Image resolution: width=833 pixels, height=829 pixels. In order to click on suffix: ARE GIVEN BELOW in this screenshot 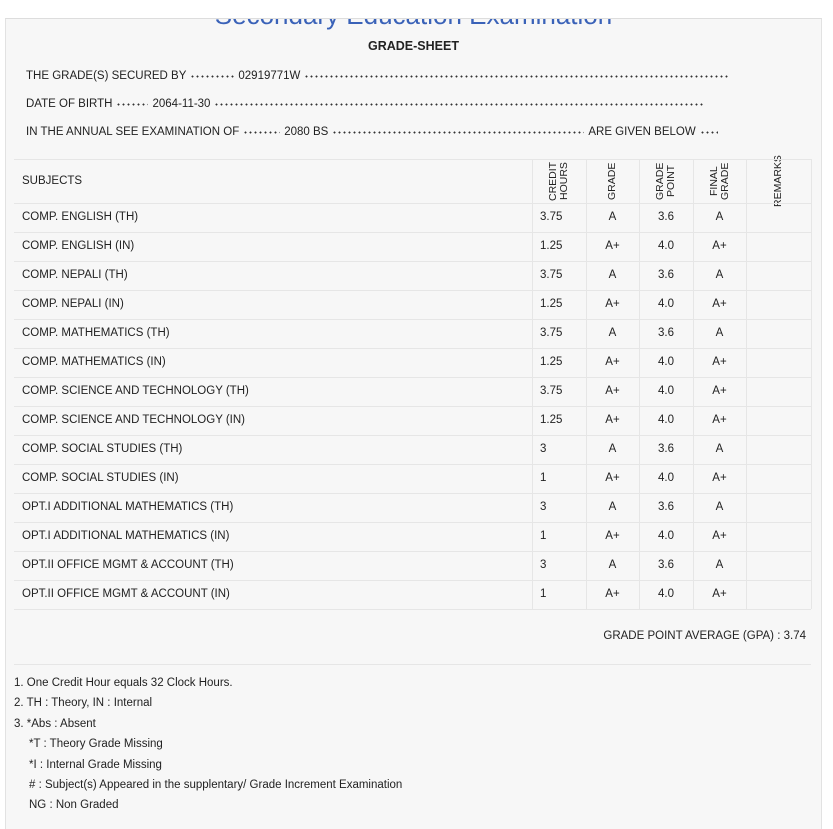, I will do `click(642, 132)`.